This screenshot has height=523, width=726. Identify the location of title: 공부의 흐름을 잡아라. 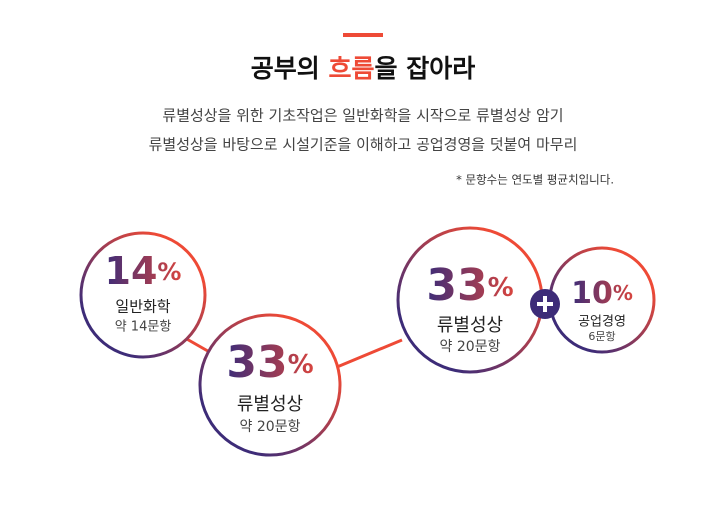
(363, 68).